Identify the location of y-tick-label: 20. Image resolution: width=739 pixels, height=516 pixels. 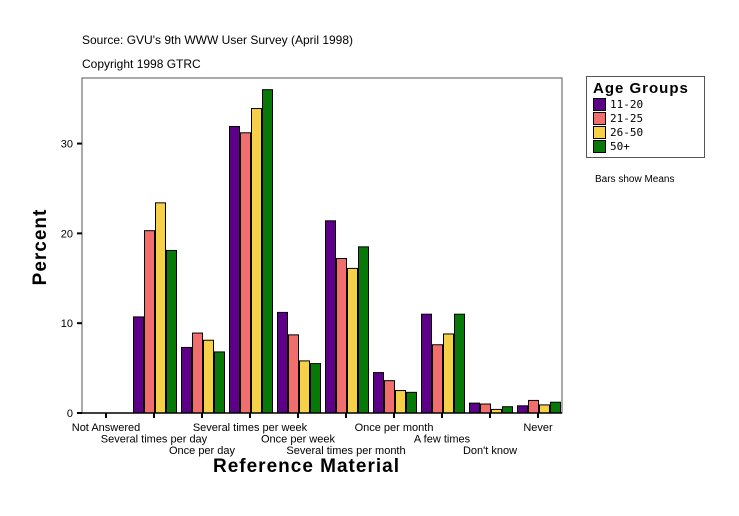
(67, 234).